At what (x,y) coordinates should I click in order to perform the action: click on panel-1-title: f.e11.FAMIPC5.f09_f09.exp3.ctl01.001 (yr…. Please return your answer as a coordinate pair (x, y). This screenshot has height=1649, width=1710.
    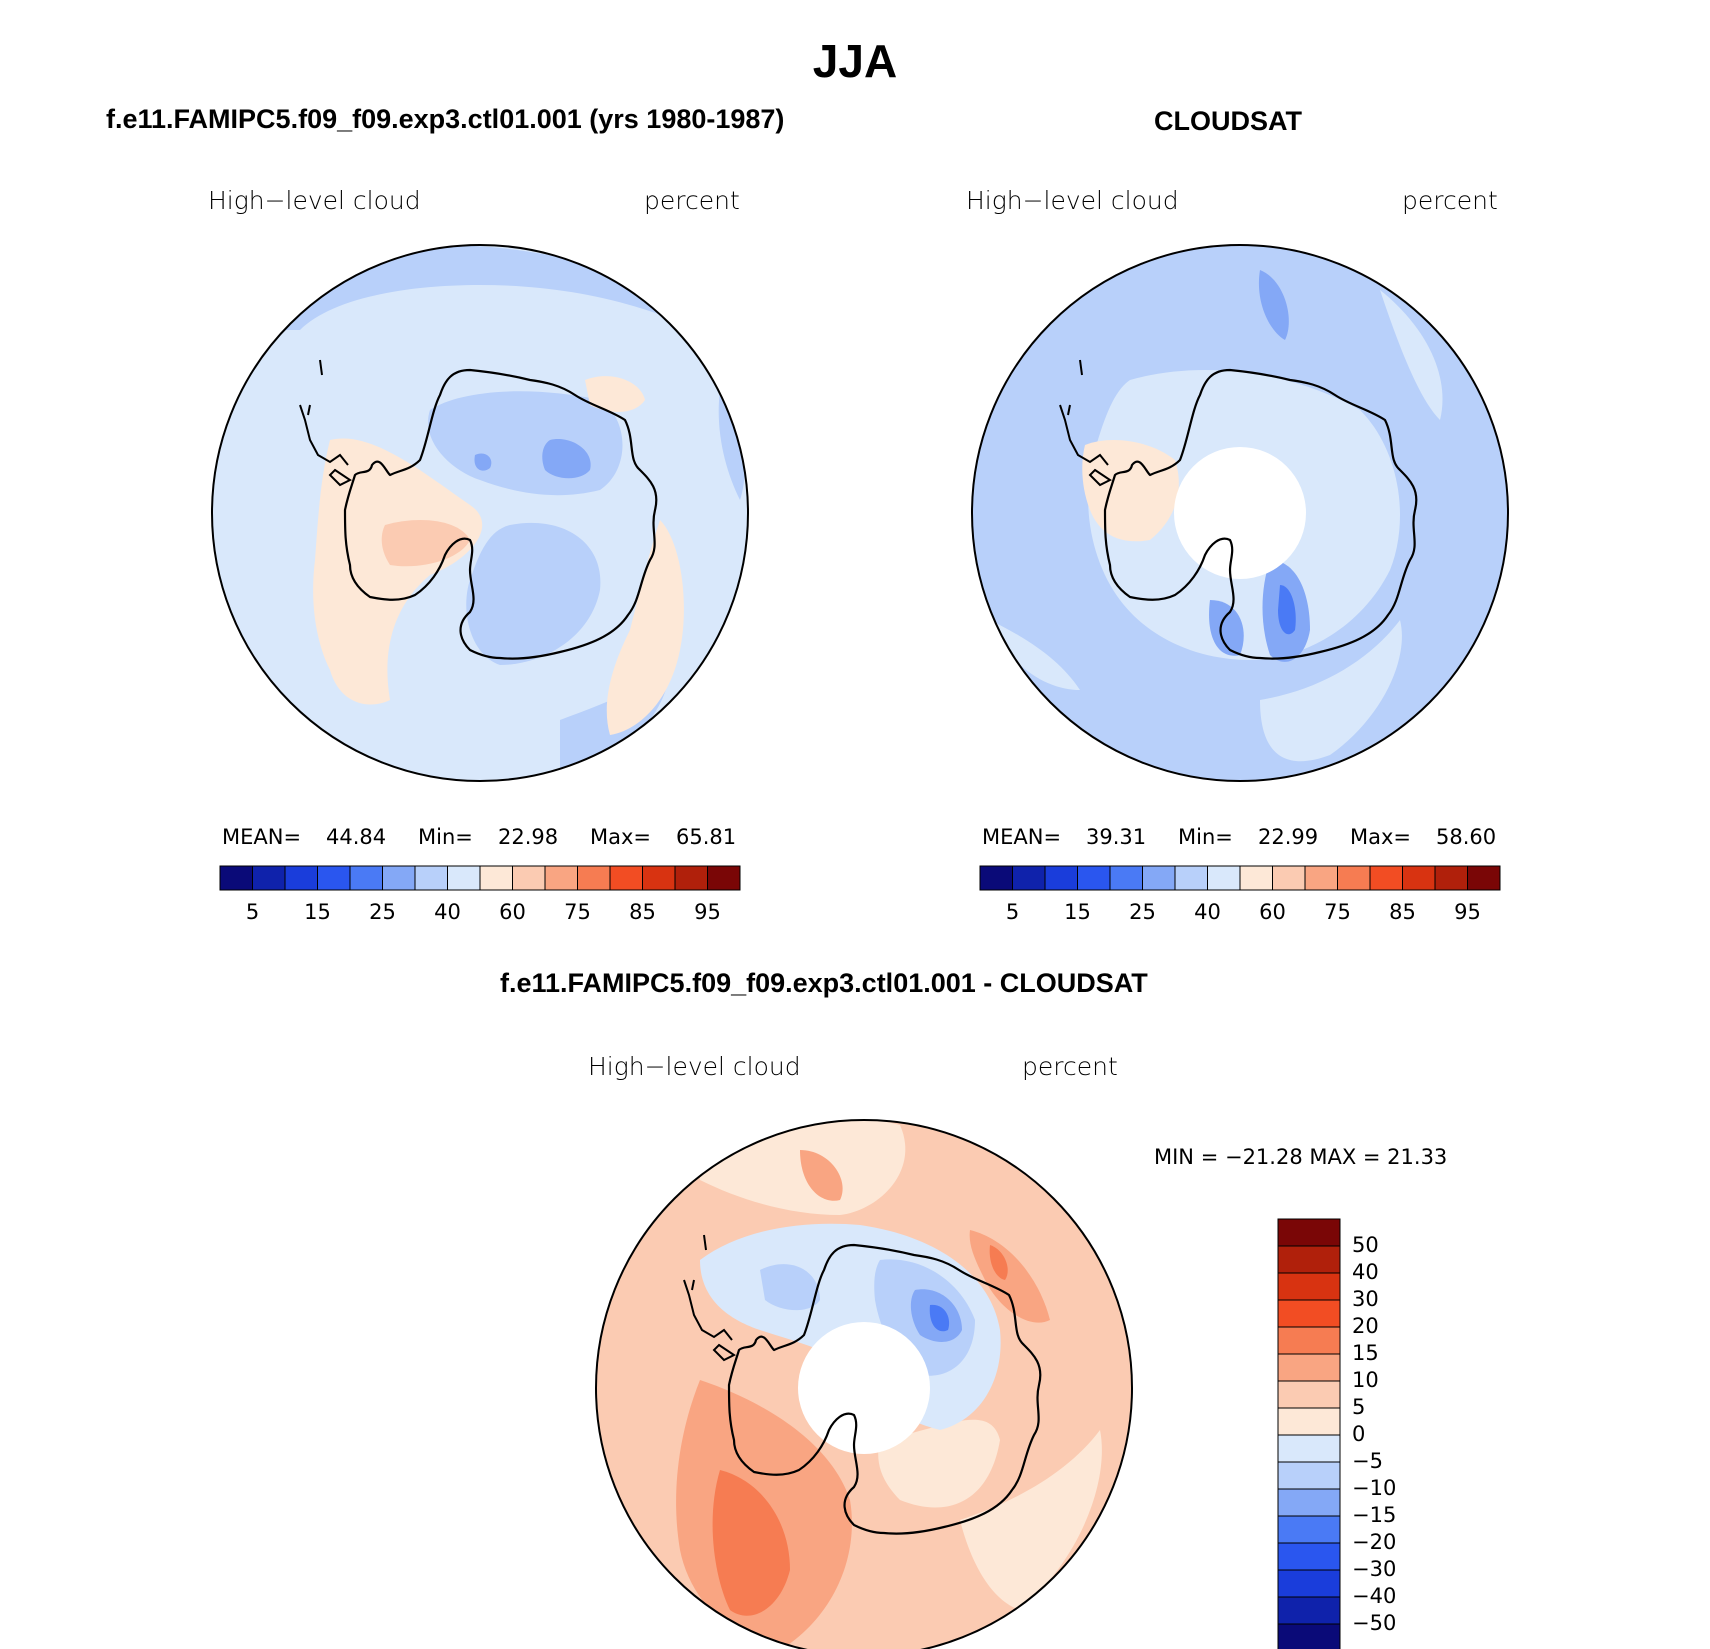
    Looking at the image, I should click on (445, 119).